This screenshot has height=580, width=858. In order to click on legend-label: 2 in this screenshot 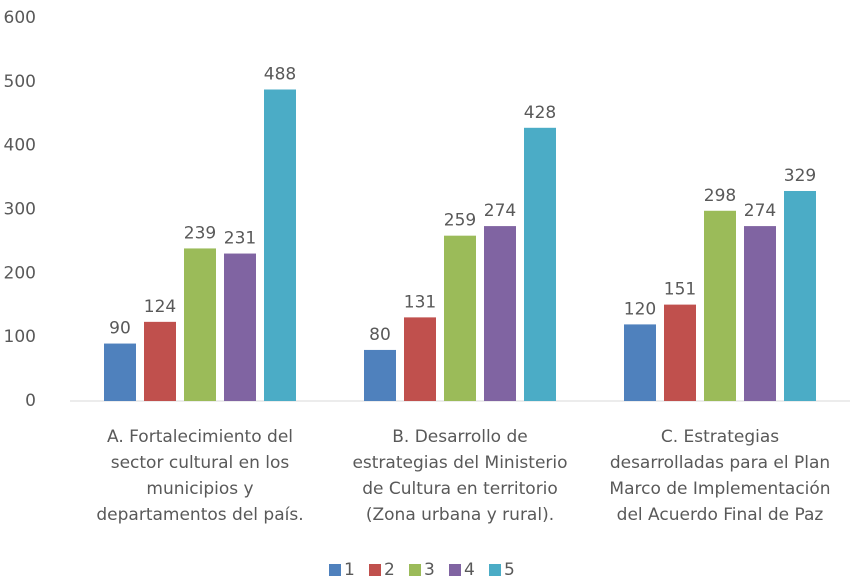, I will do `click(389, 570)`.